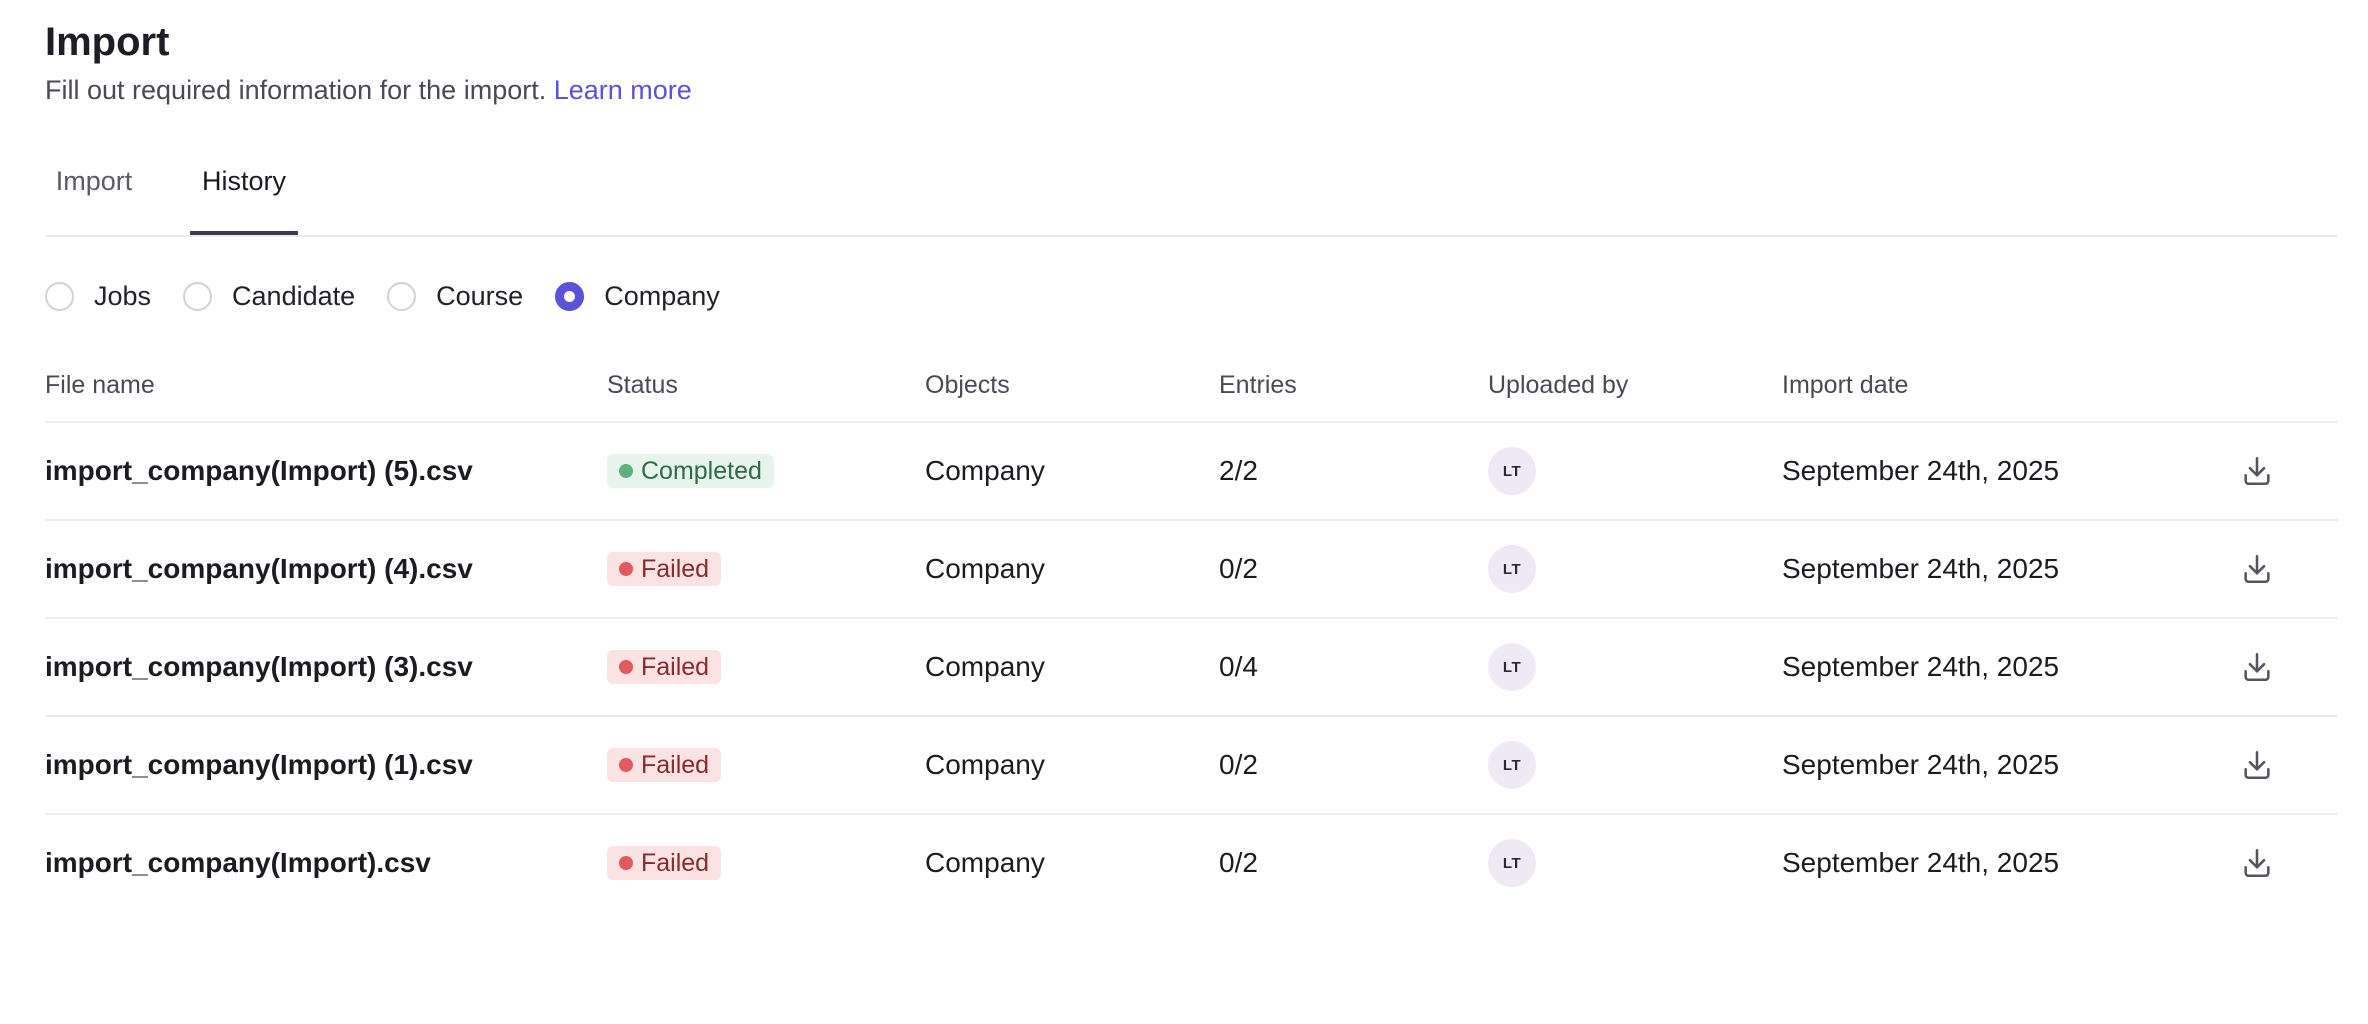 The width and height of the screenshot is (2368, 1024). What do you see at coordinates (259, 568) in the screenshot?
I see `file-name: import_company(Import) (4).csv` at bounding box center [259, 568].